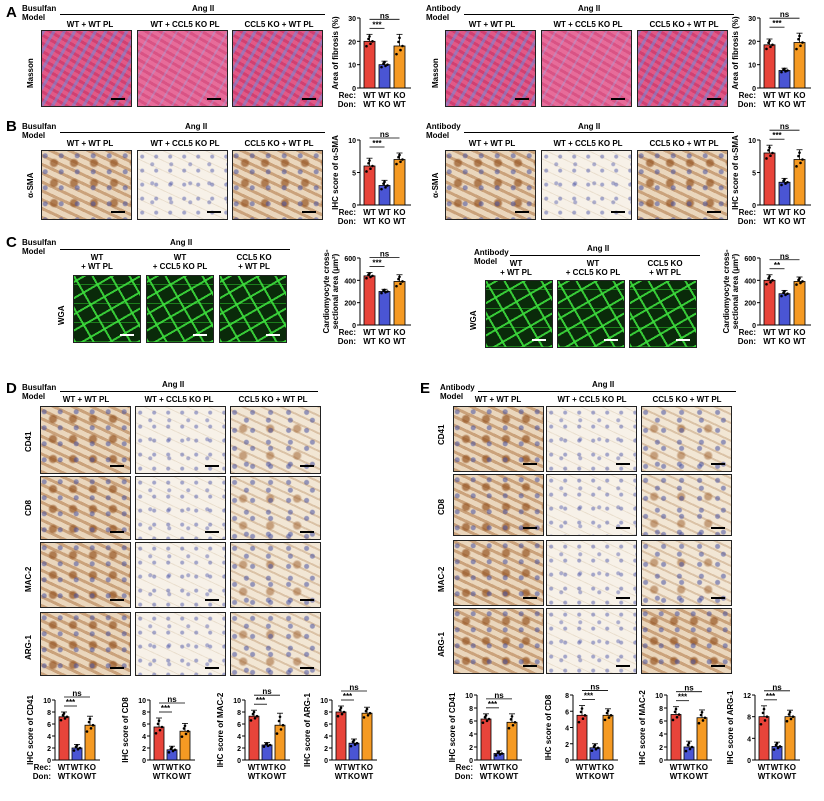  I want to click on condition-label: WT + CCL5 KO PL, so click(588, 143).